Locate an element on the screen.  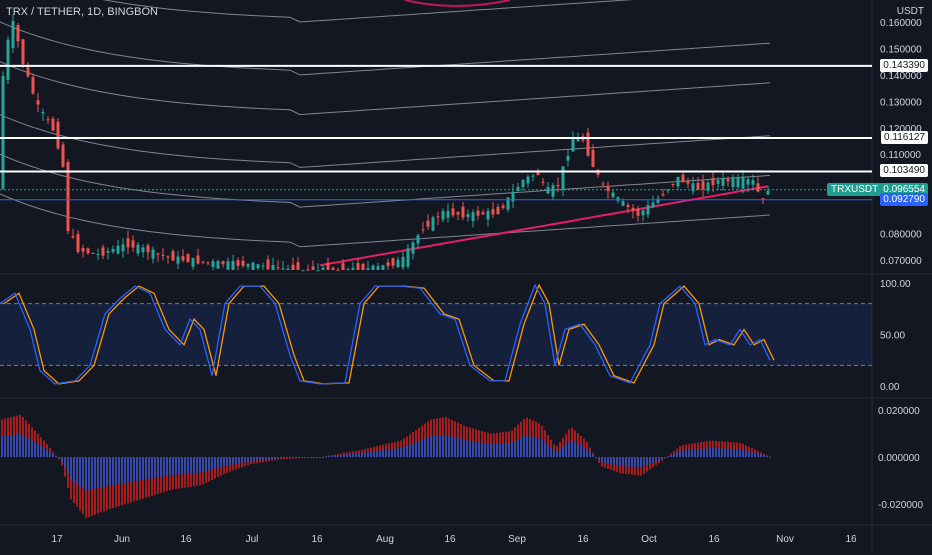
time-tick: 16 is located at coordinates (317, 539).